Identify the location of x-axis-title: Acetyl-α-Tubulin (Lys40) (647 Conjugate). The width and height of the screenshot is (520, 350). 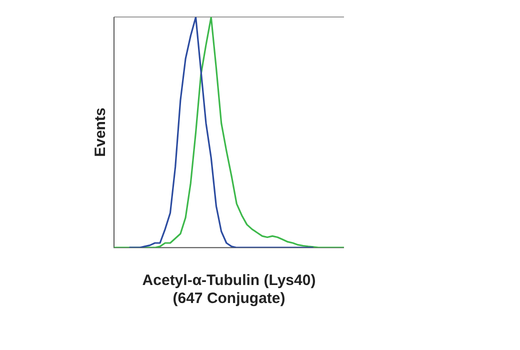
(229, 290).